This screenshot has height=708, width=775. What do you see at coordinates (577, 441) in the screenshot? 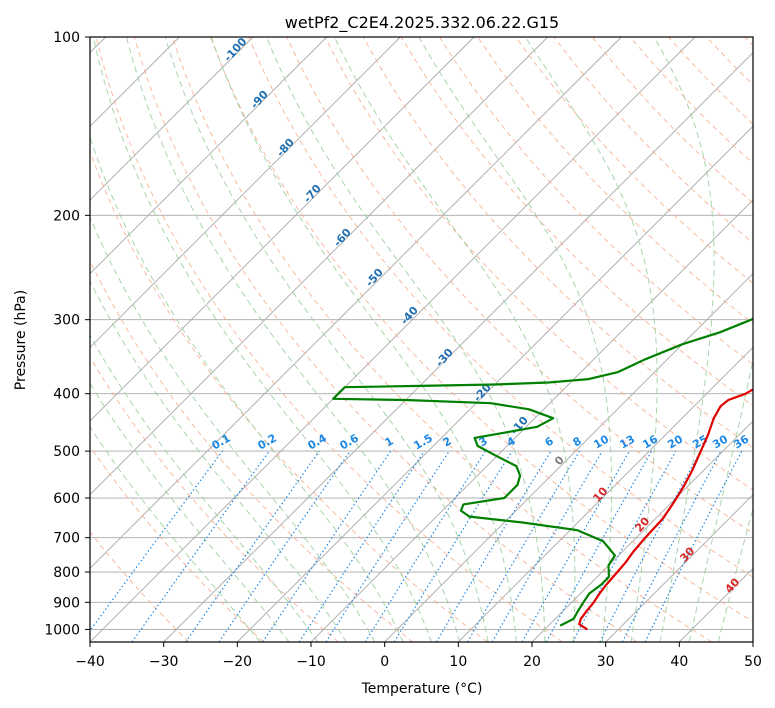
I see `mixing-ratio-label: 8` at bounding box center [577, 441].